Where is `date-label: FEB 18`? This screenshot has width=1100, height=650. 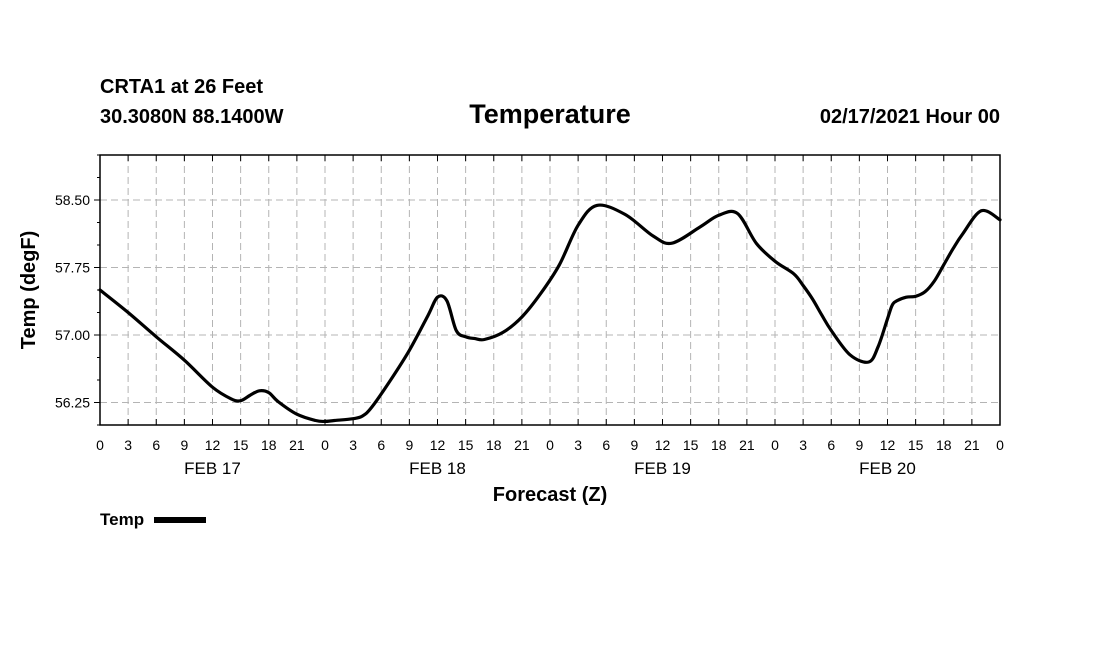 date-label: FEB 18 is located at coordinates (437, 468).